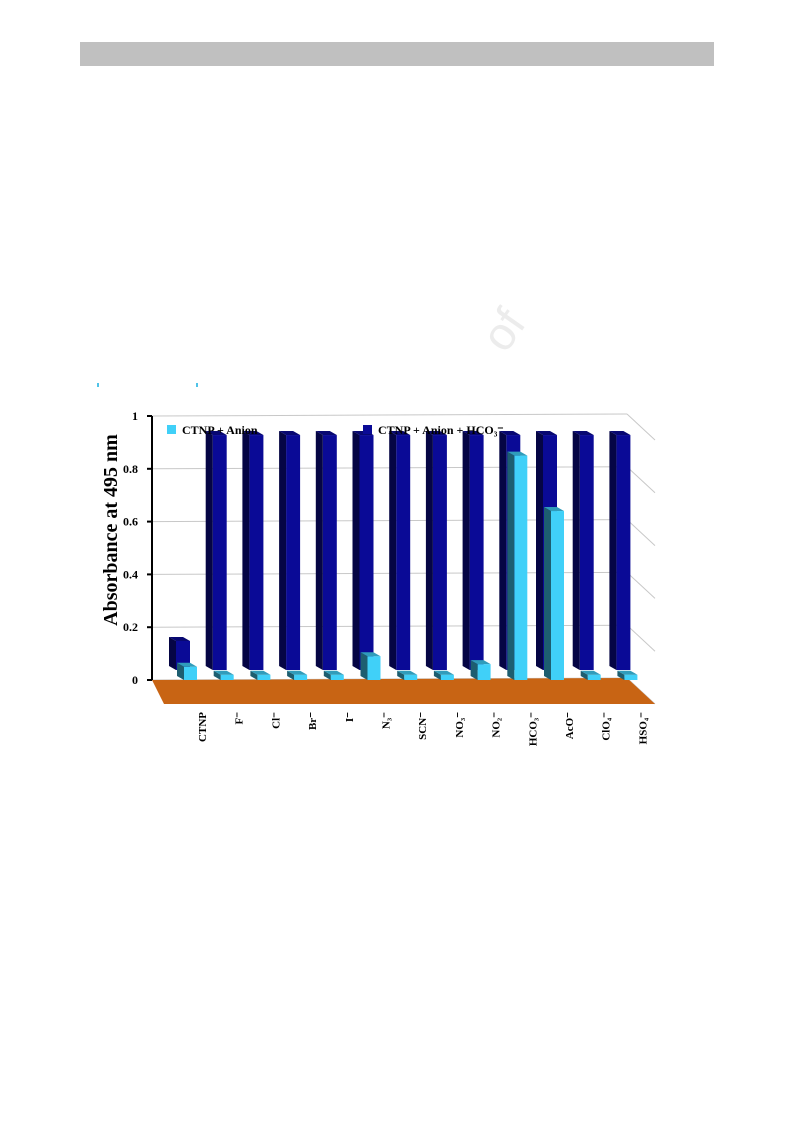 This screenshot has width=793, height=1121. What do you see at coordinates (111, 530) in the screenshot?
I see `y-axis-label: Absorbance at 495 nm` at bounding box center [111, 530].